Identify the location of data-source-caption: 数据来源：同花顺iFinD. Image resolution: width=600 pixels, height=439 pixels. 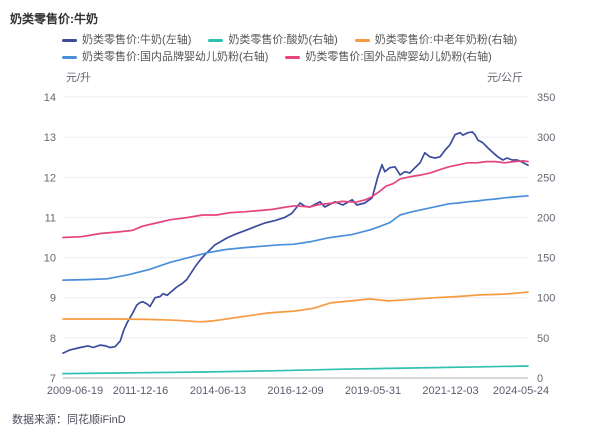
(69, 420).